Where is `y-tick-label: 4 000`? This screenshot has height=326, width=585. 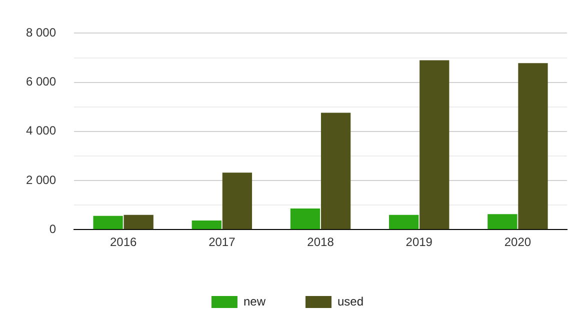
y-tick-label: 4 000 is located at coordinates (41, 131).